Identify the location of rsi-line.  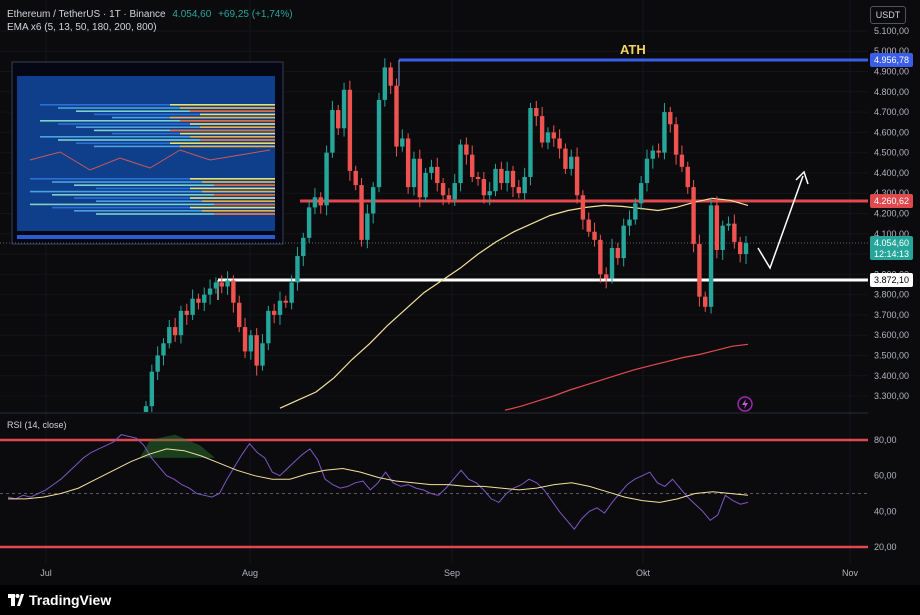
(378, 482).